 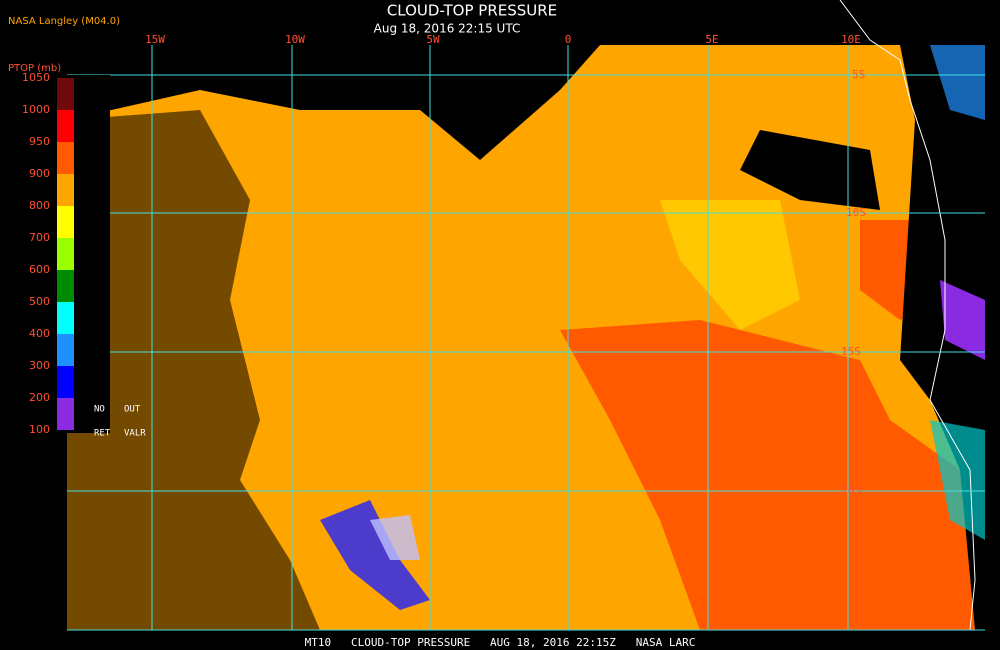 I want to click on legend-title: PTOP (mb), so click(x=34, y=68).